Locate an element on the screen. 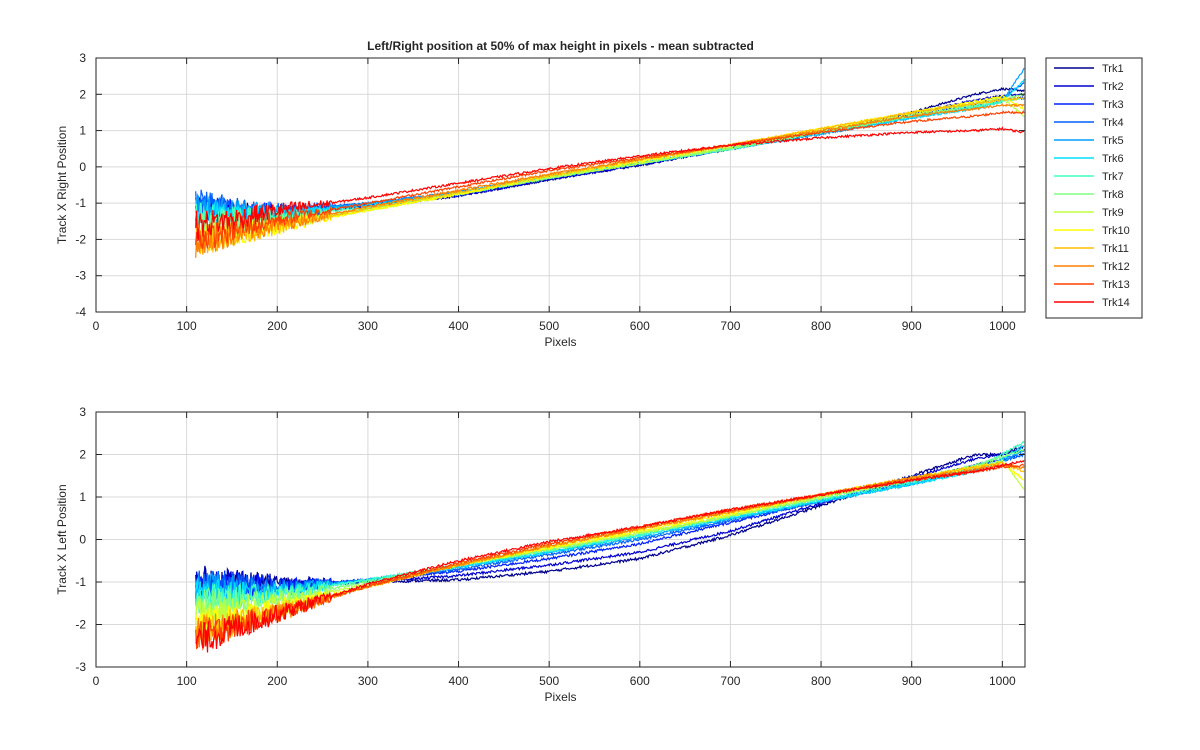 Image resolution: width=1200 pixels, height=750 pixels. series-line-trk12 is located at coordinates (610, 180).